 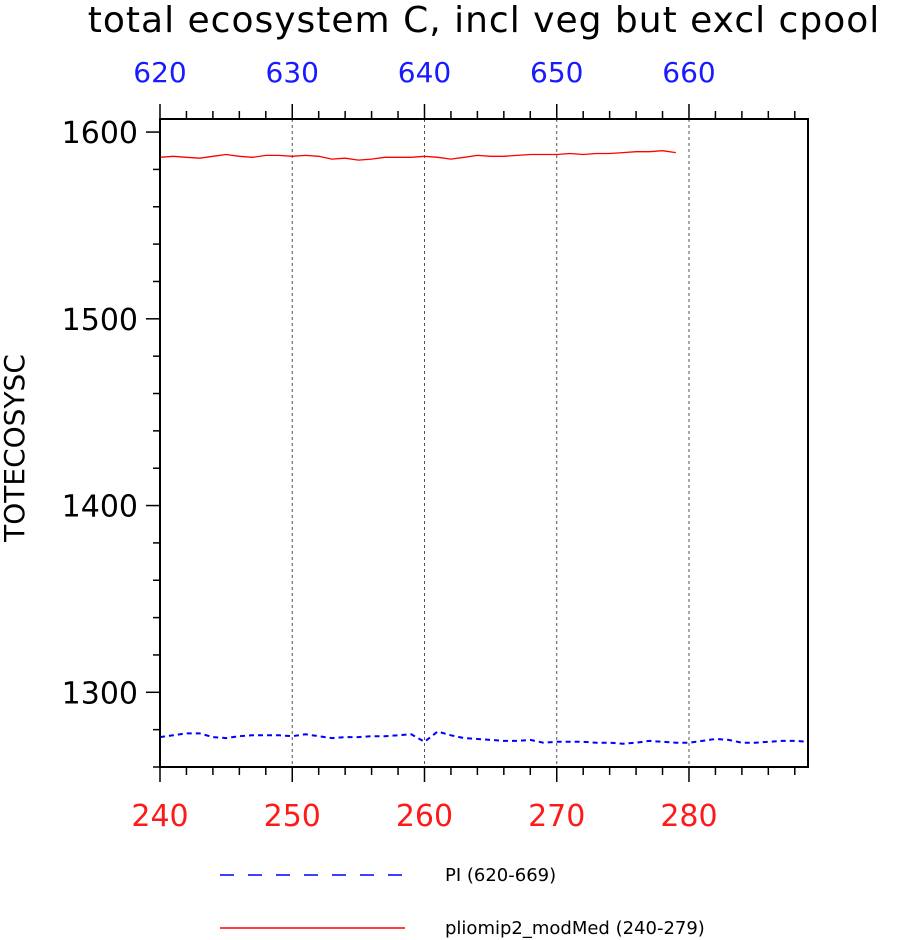 I want to click on x-top-tick-label-650: 650, so click(x=556, y=72).